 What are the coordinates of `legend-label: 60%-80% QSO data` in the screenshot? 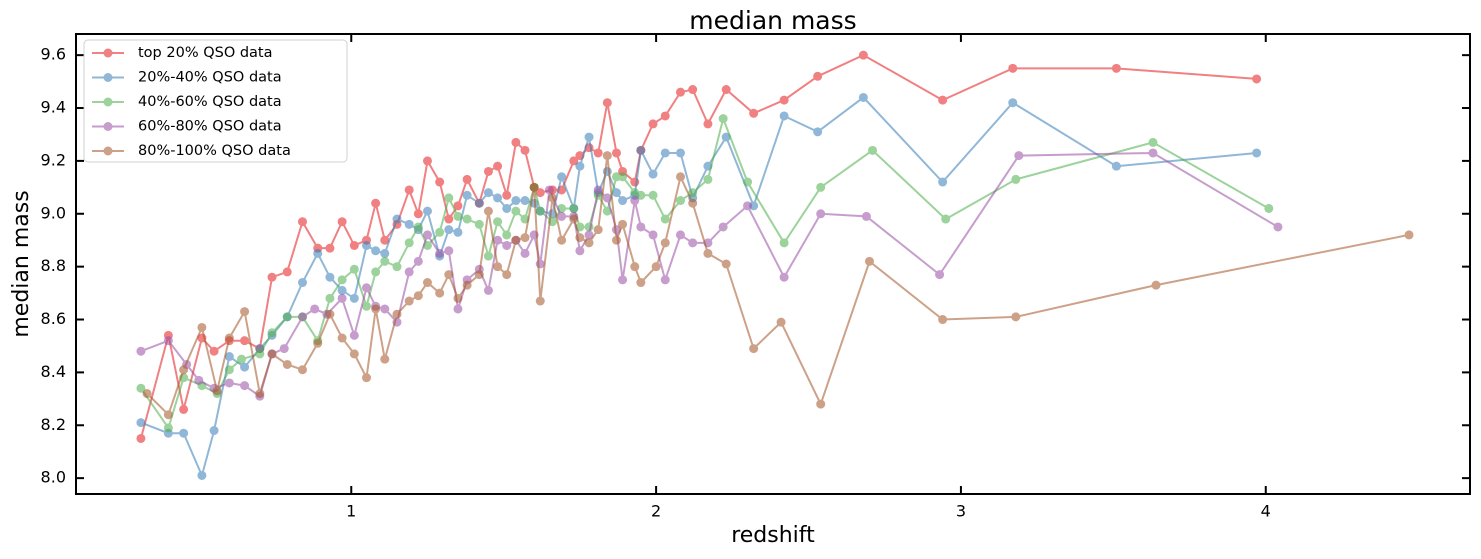 It's located at (210, 127).